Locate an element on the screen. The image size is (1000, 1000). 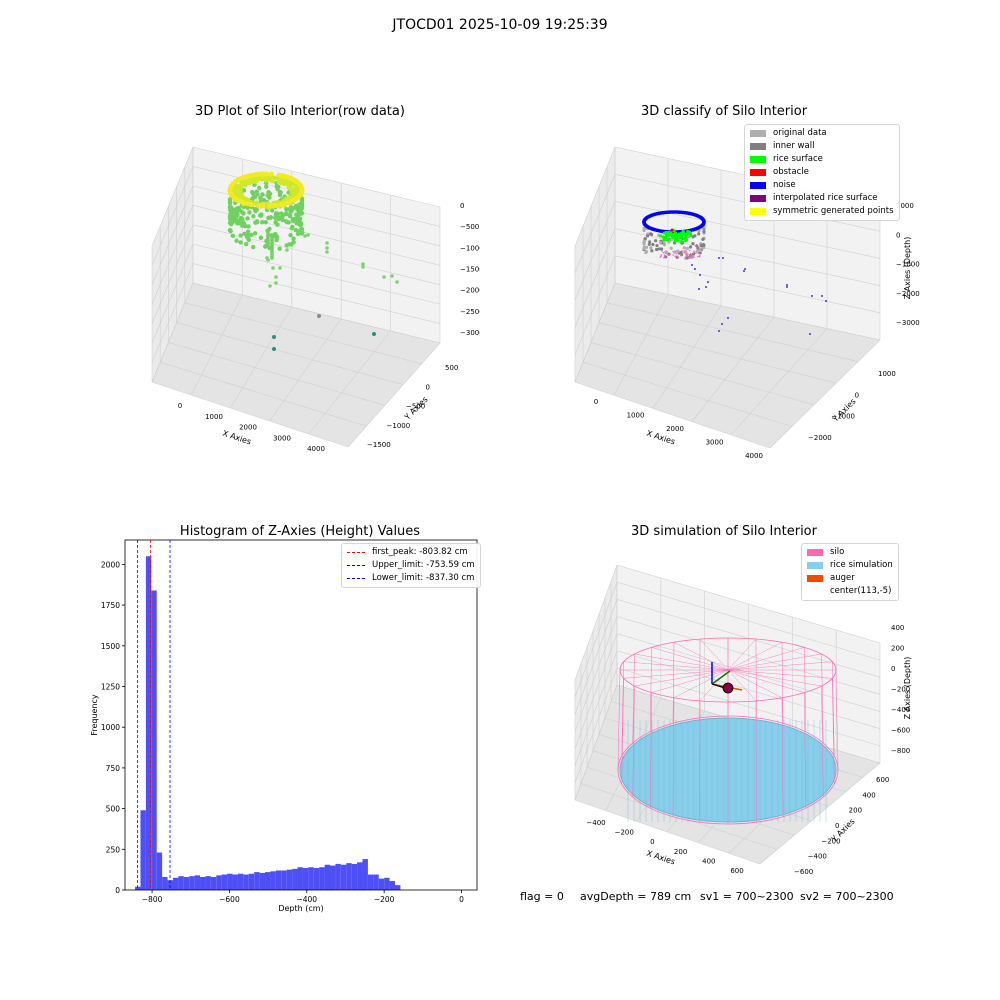
legend-line-swatch is located at coordinates (356, 578).